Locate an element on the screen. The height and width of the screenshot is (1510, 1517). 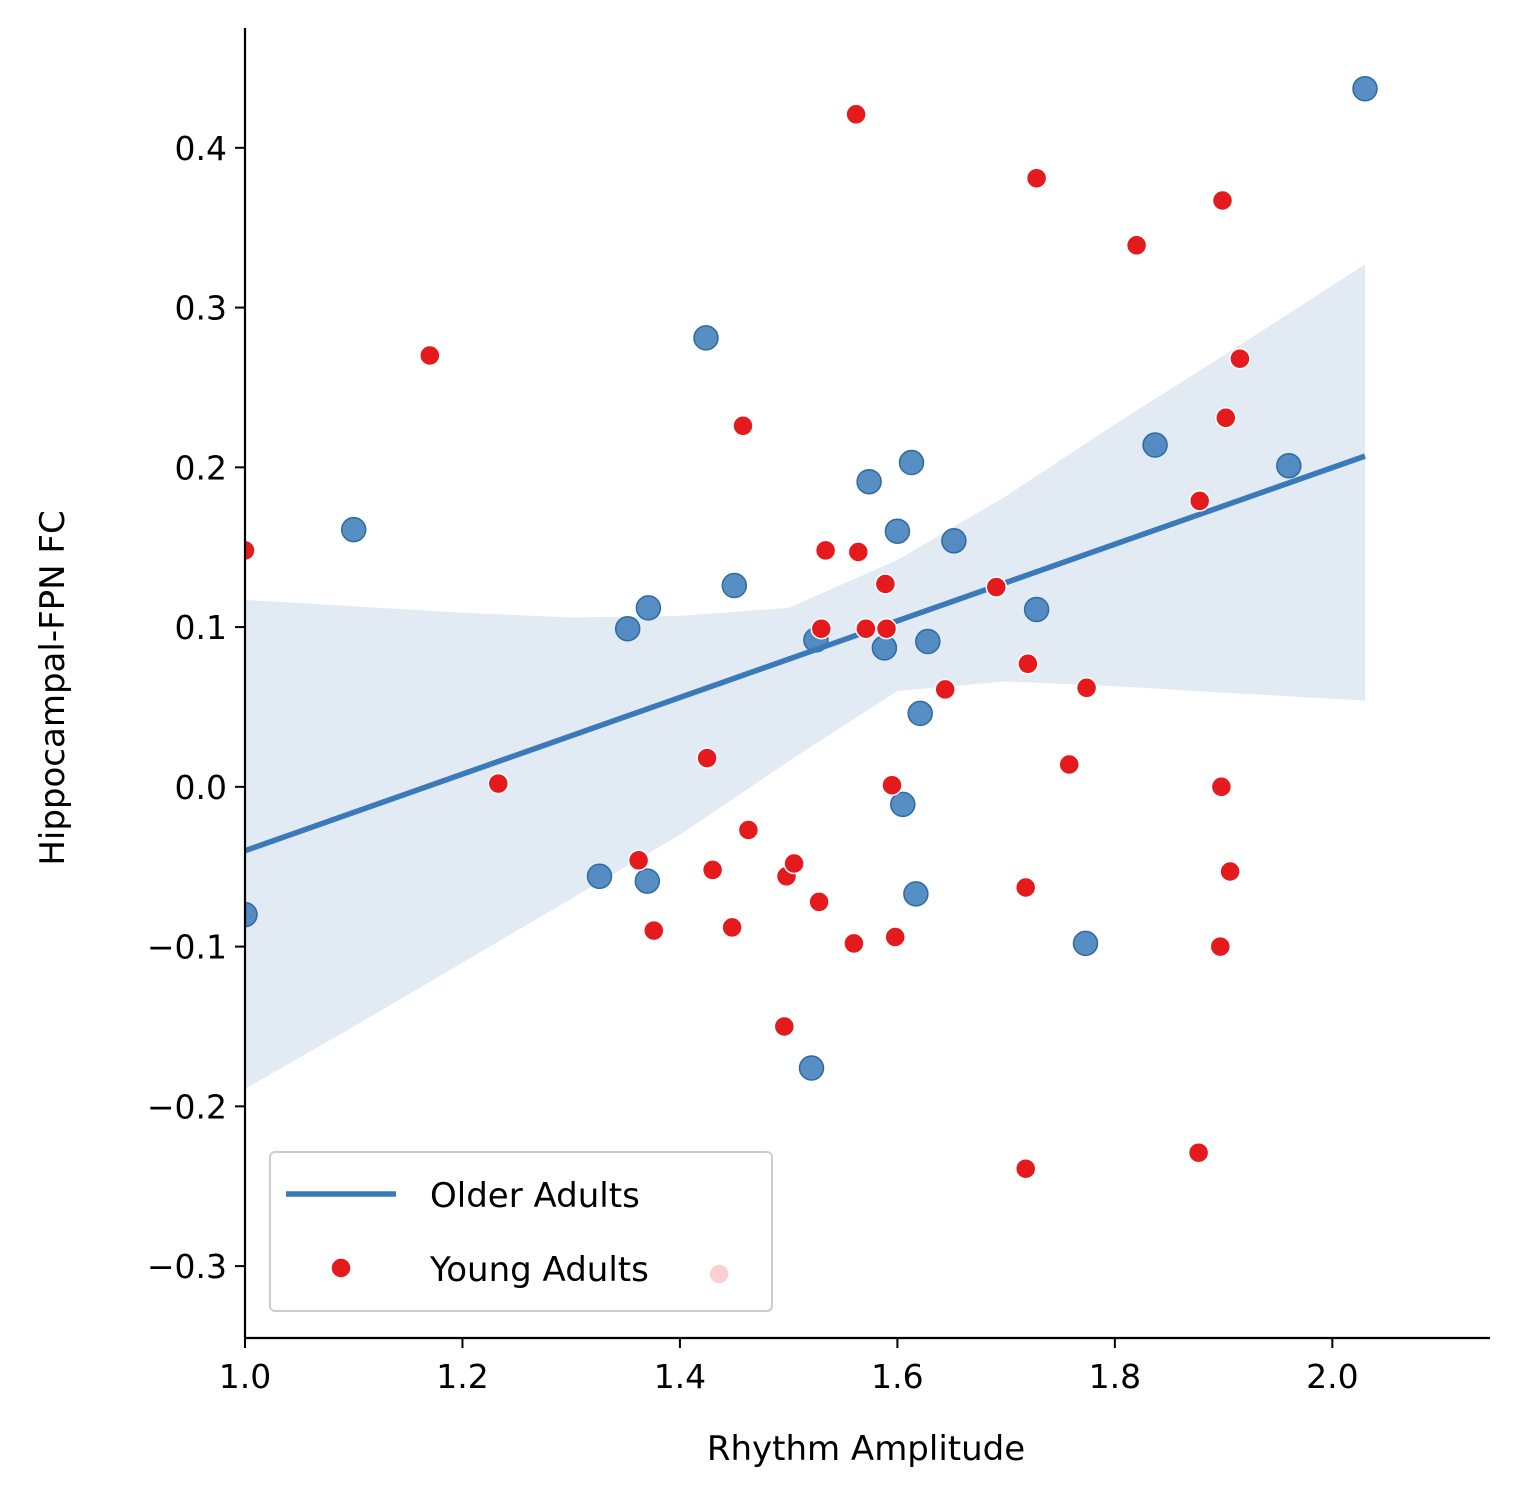
y-tick-label: −0.3 is located at coordinates (187, 1266).